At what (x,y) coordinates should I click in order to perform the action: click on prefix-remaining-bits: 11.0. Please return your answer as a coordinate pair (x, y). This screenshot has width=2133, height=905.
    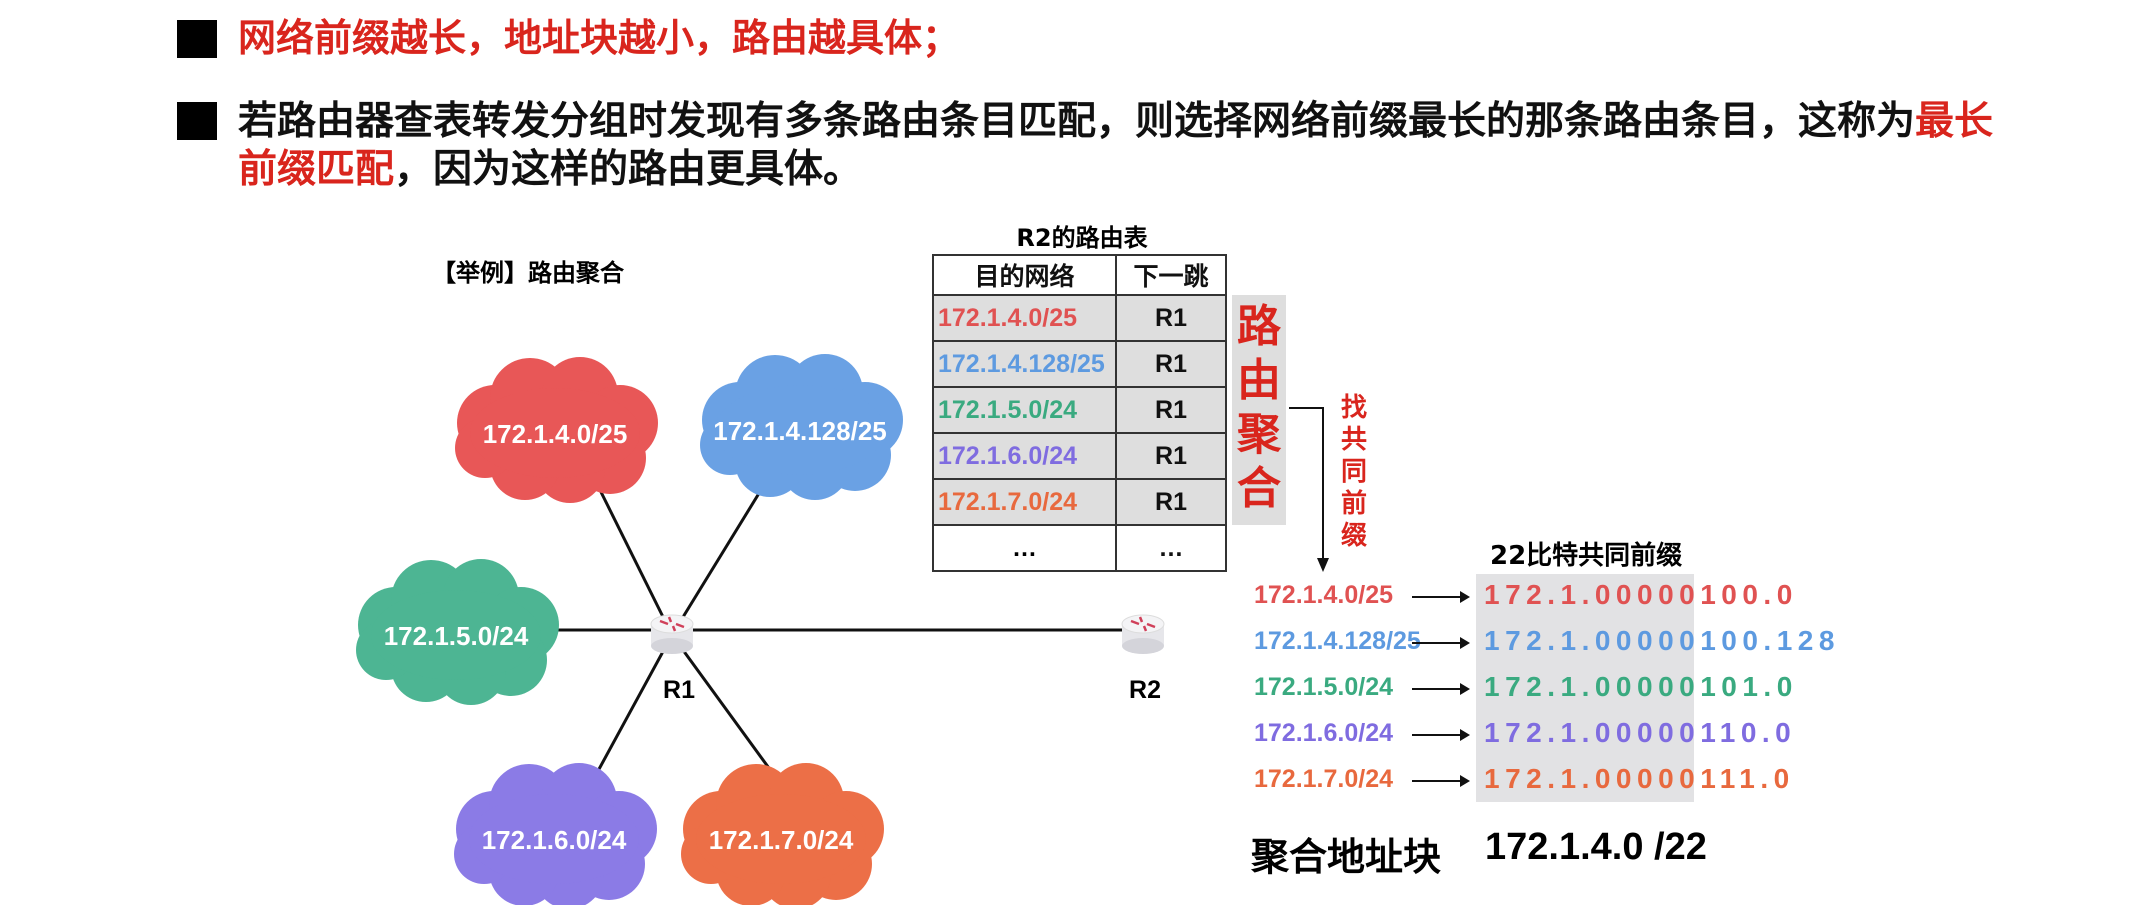
    Looking at the image, I should click on (1757, 778).